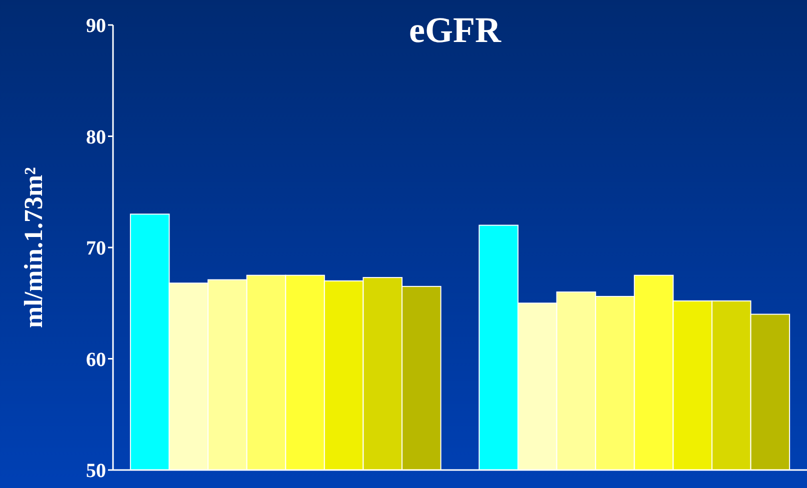 This screenshot has height=488, width=807. I want to click on y-tick-label: 50, so click(96, 471).